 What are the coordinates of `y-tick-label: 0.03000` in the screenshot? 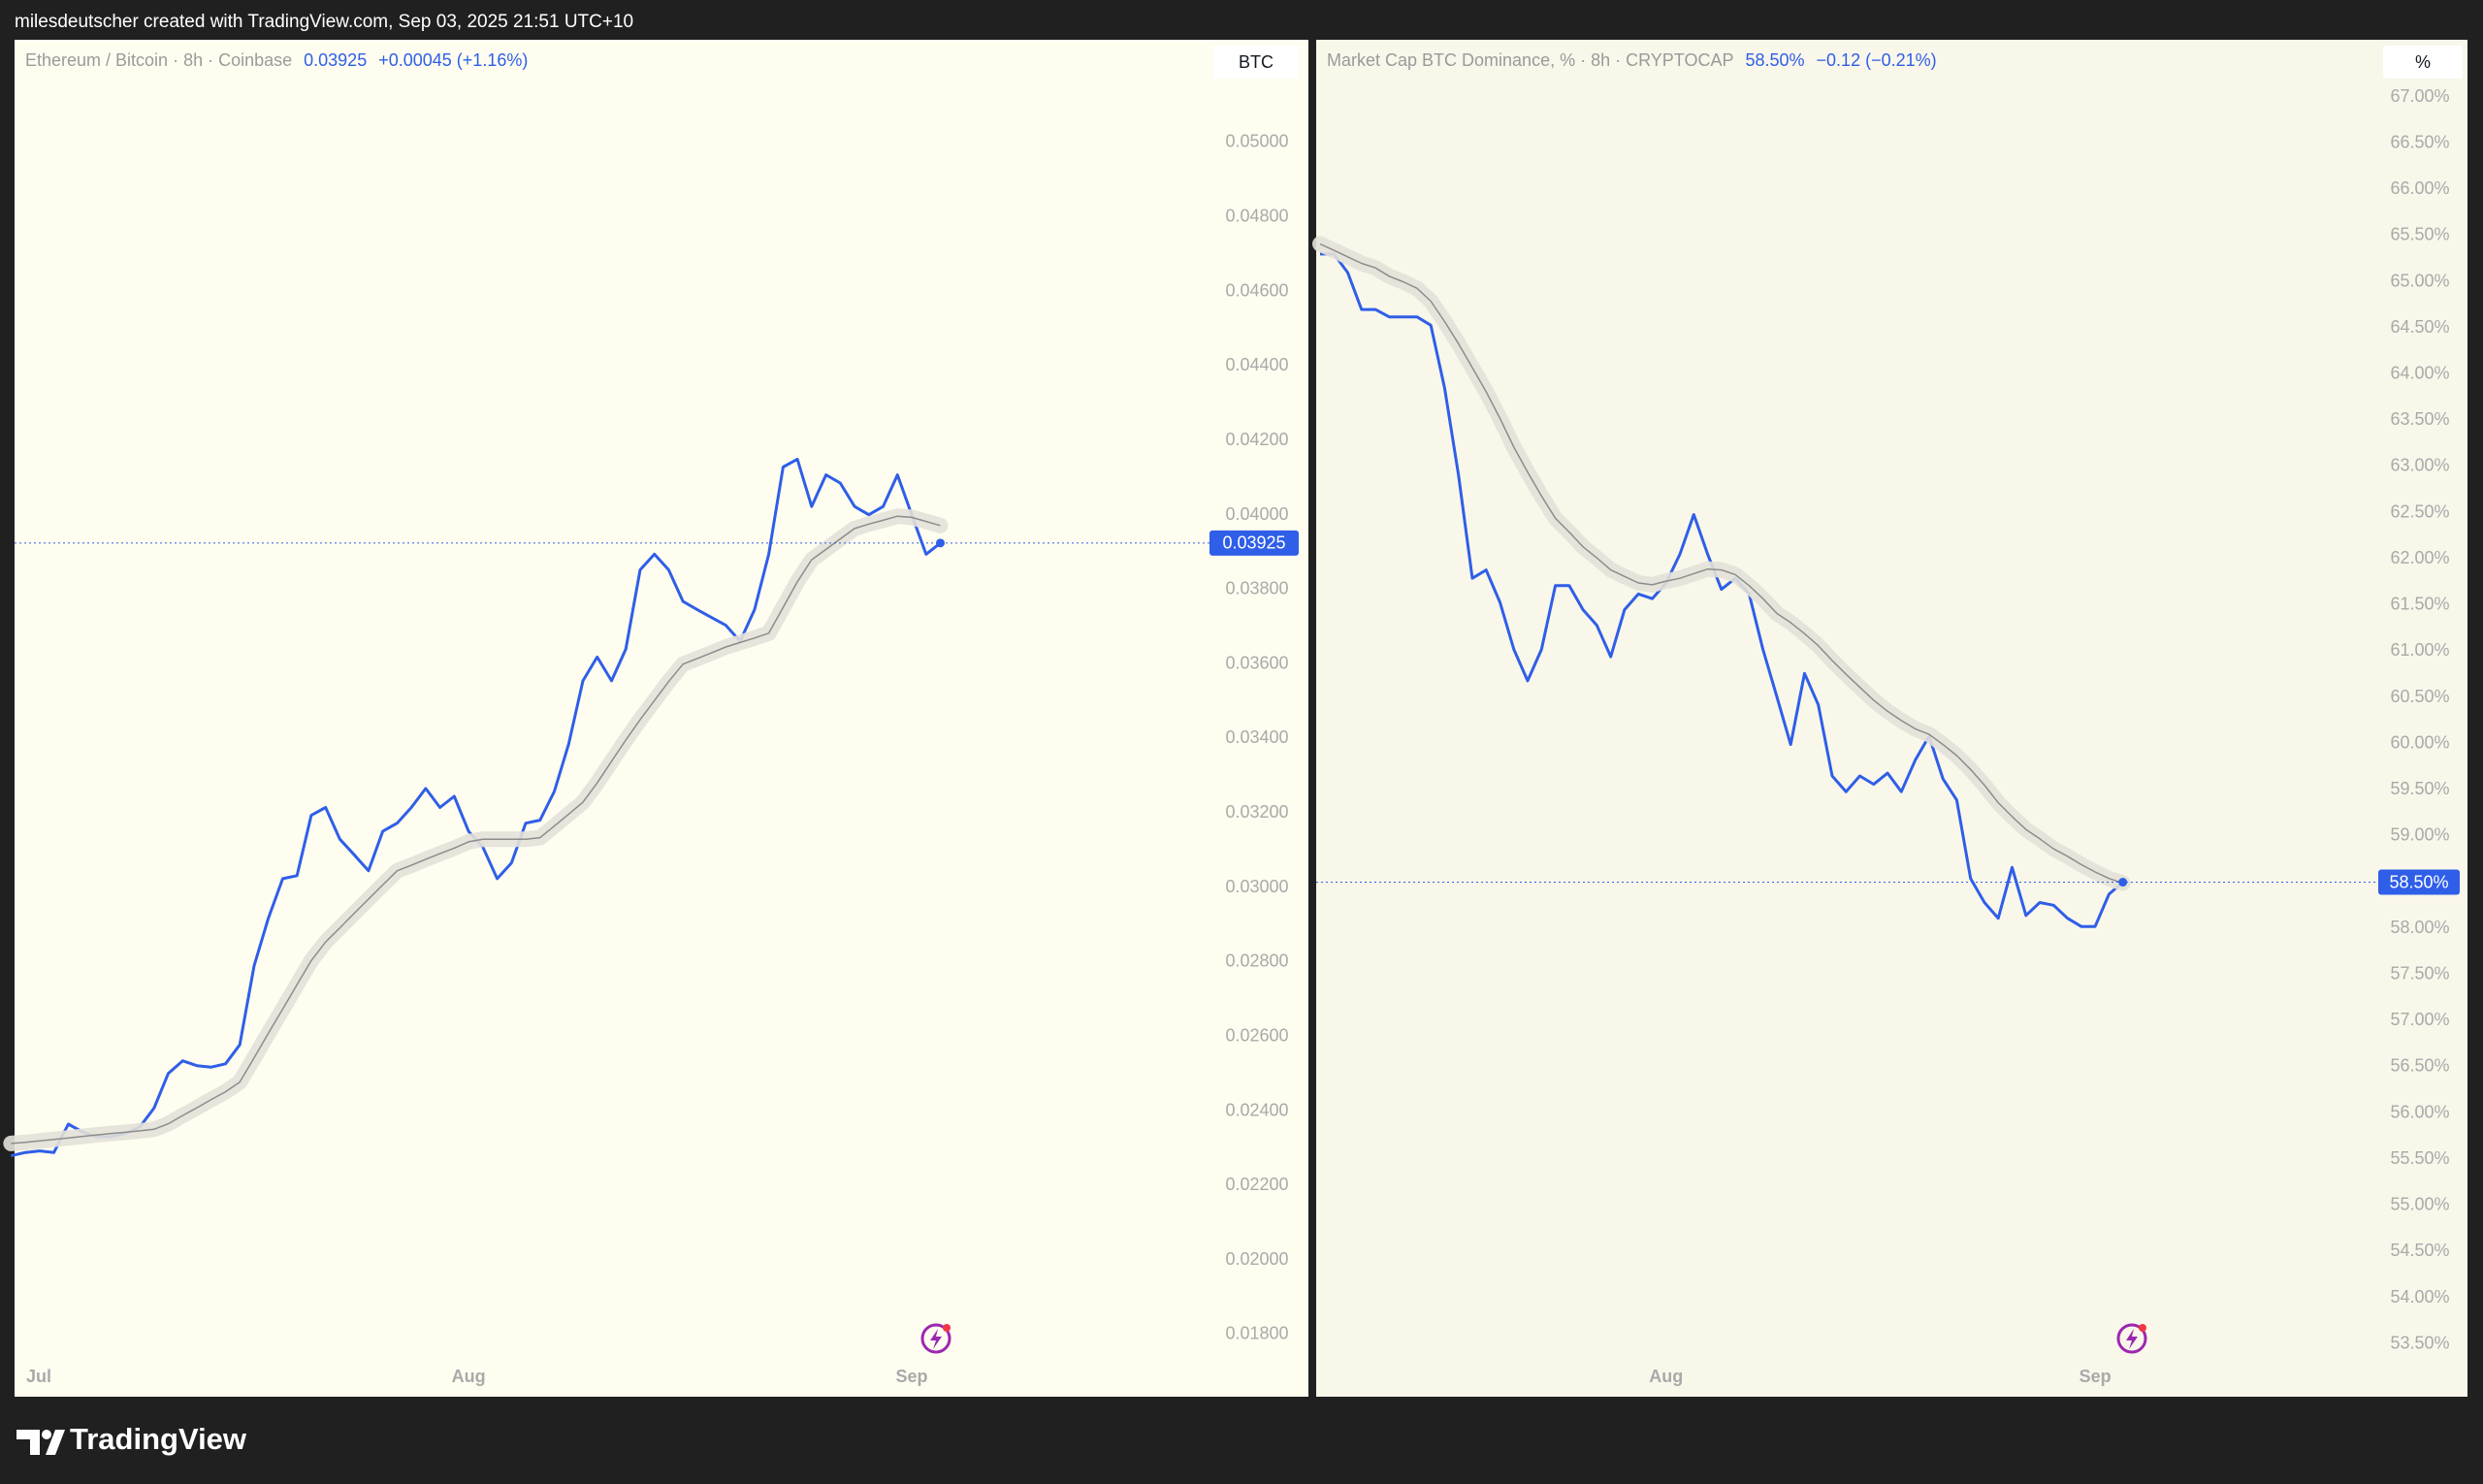 It's located at (1257, 886).